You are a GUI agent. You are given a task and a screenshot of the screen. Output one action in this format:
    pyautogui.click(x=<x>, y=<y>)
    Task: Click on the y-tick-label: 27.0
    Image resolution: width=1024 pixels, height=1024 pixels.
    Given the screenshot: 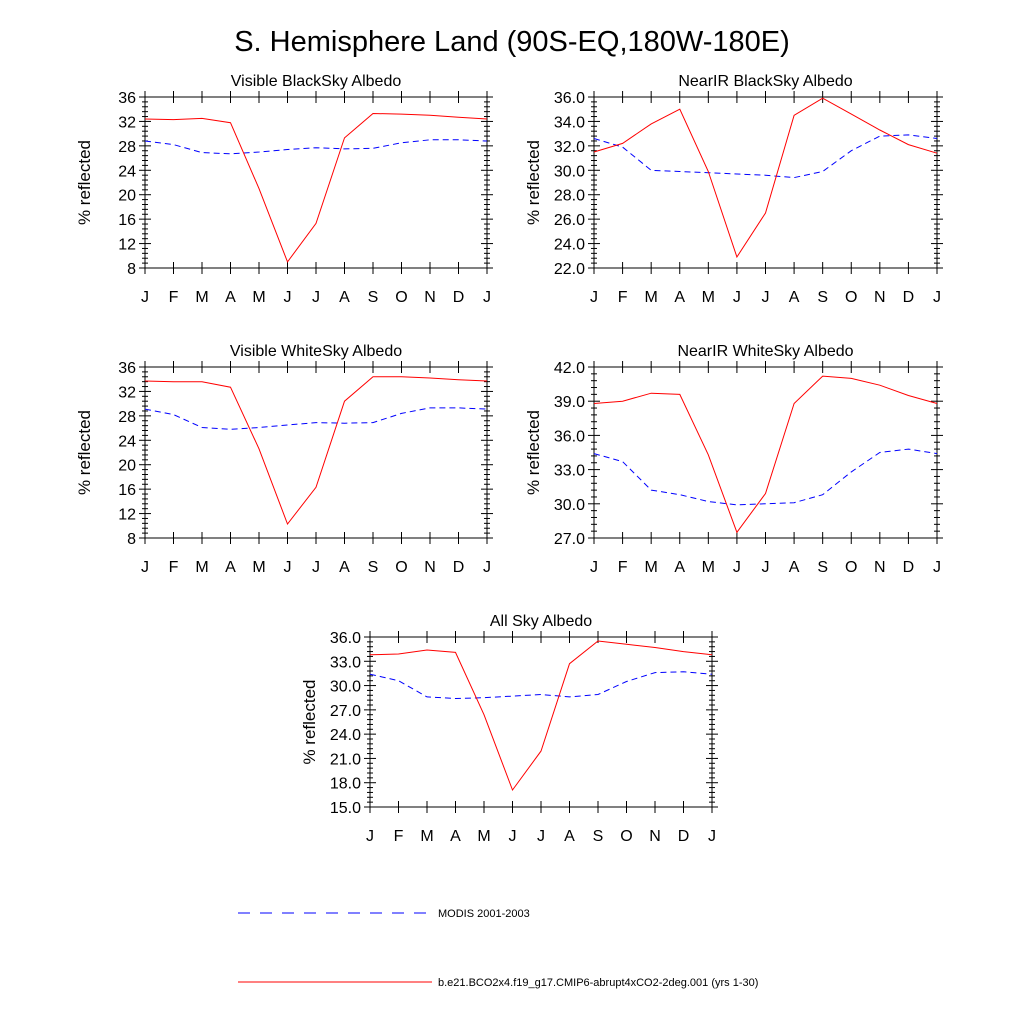 What is the action you would take?
    pyautogui.click(x=569, y=539)
    